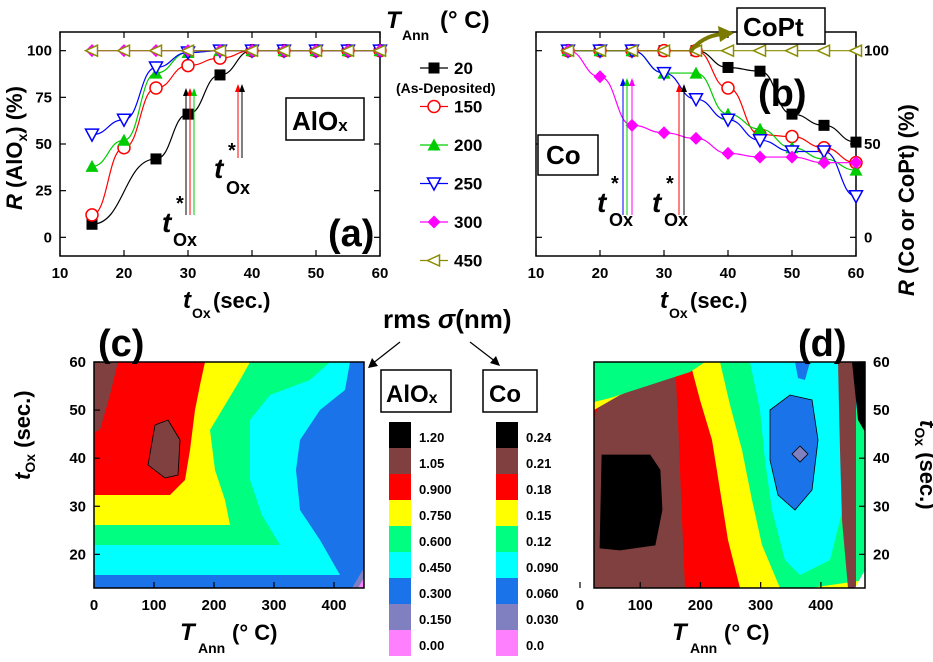 This screenshot has height=662, width=933. I want to click on colorbar-label: 1.05, so click(431, 463).